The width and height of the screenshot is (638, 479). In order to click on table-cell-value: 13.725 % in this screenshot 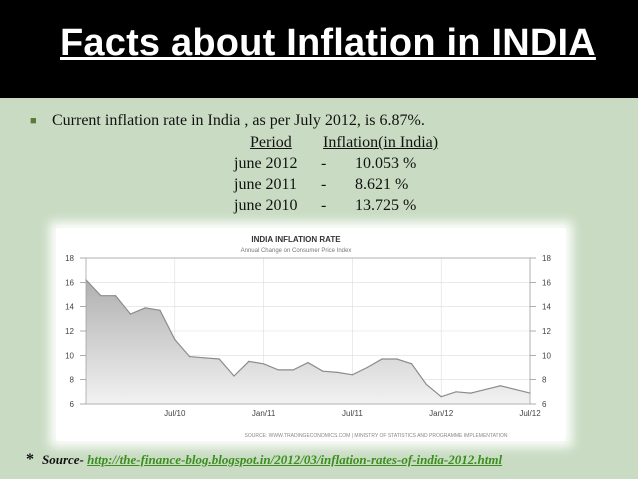, I will do `click(386, 205)`.